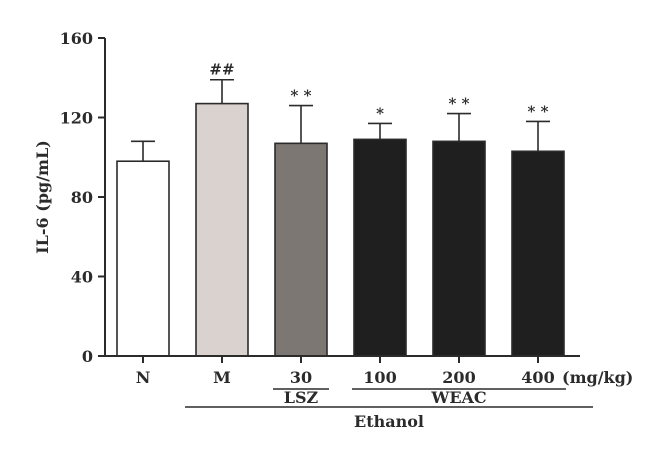 This screenshot has width=660, height=460. Describe the element at coordinates (597, 377) in the screenshot. I see `unit-label: (mg/kg)` at that location.